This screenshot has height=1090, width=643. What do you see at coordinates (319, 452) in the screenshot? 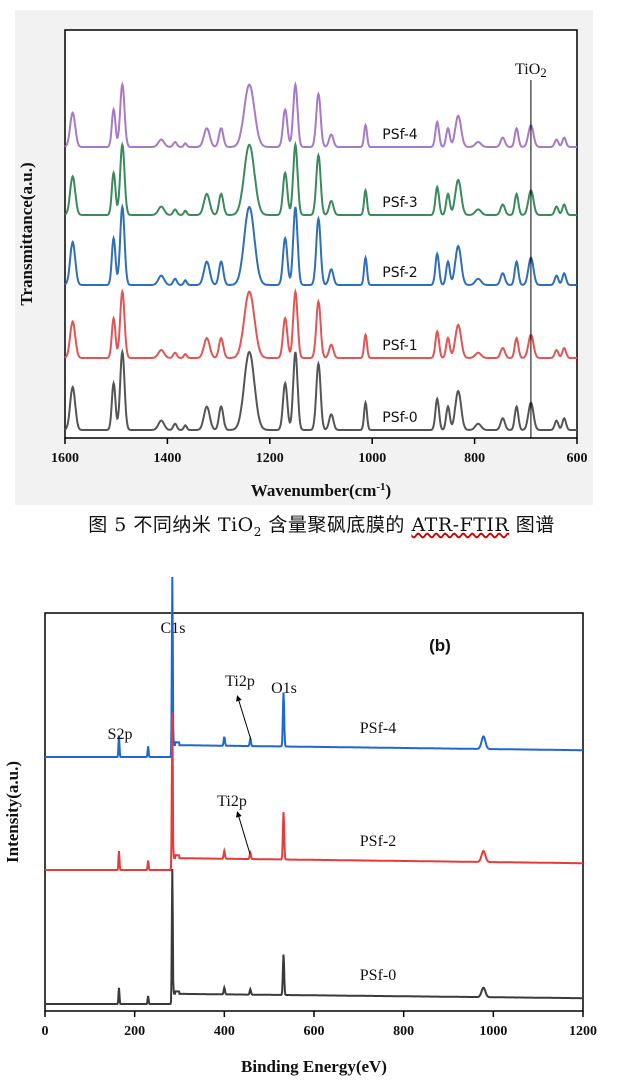
I see `ftir-x-ticks: 1600 1400 1200 1000 800 600` at bounding box center [319, 452].